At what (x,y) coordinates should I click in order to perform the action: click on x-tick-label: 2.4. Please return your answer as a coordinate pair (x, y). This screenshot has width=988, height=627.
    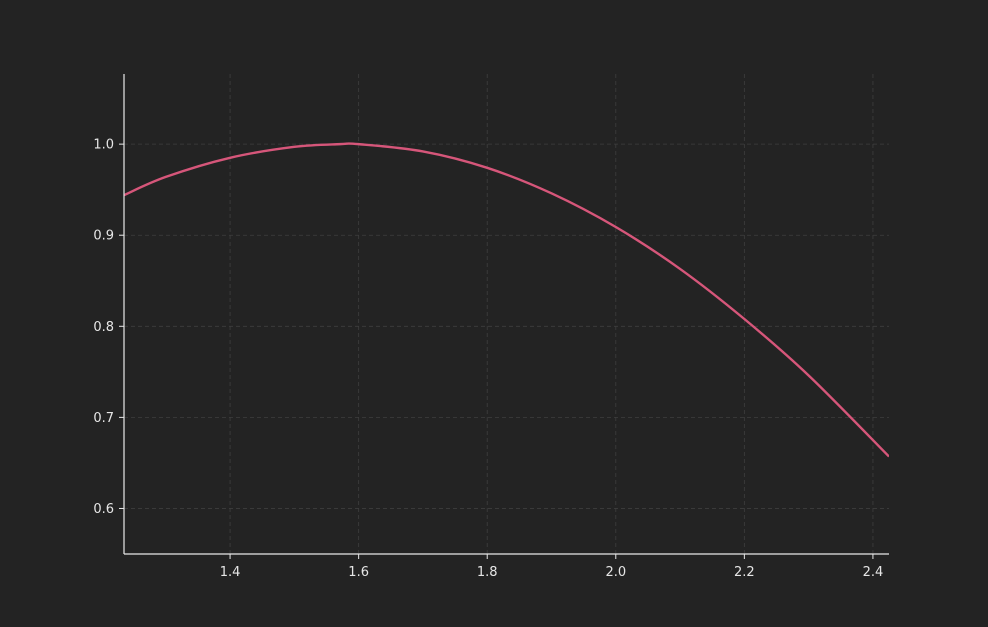
    Looking at the image, I should click on (873, 572).